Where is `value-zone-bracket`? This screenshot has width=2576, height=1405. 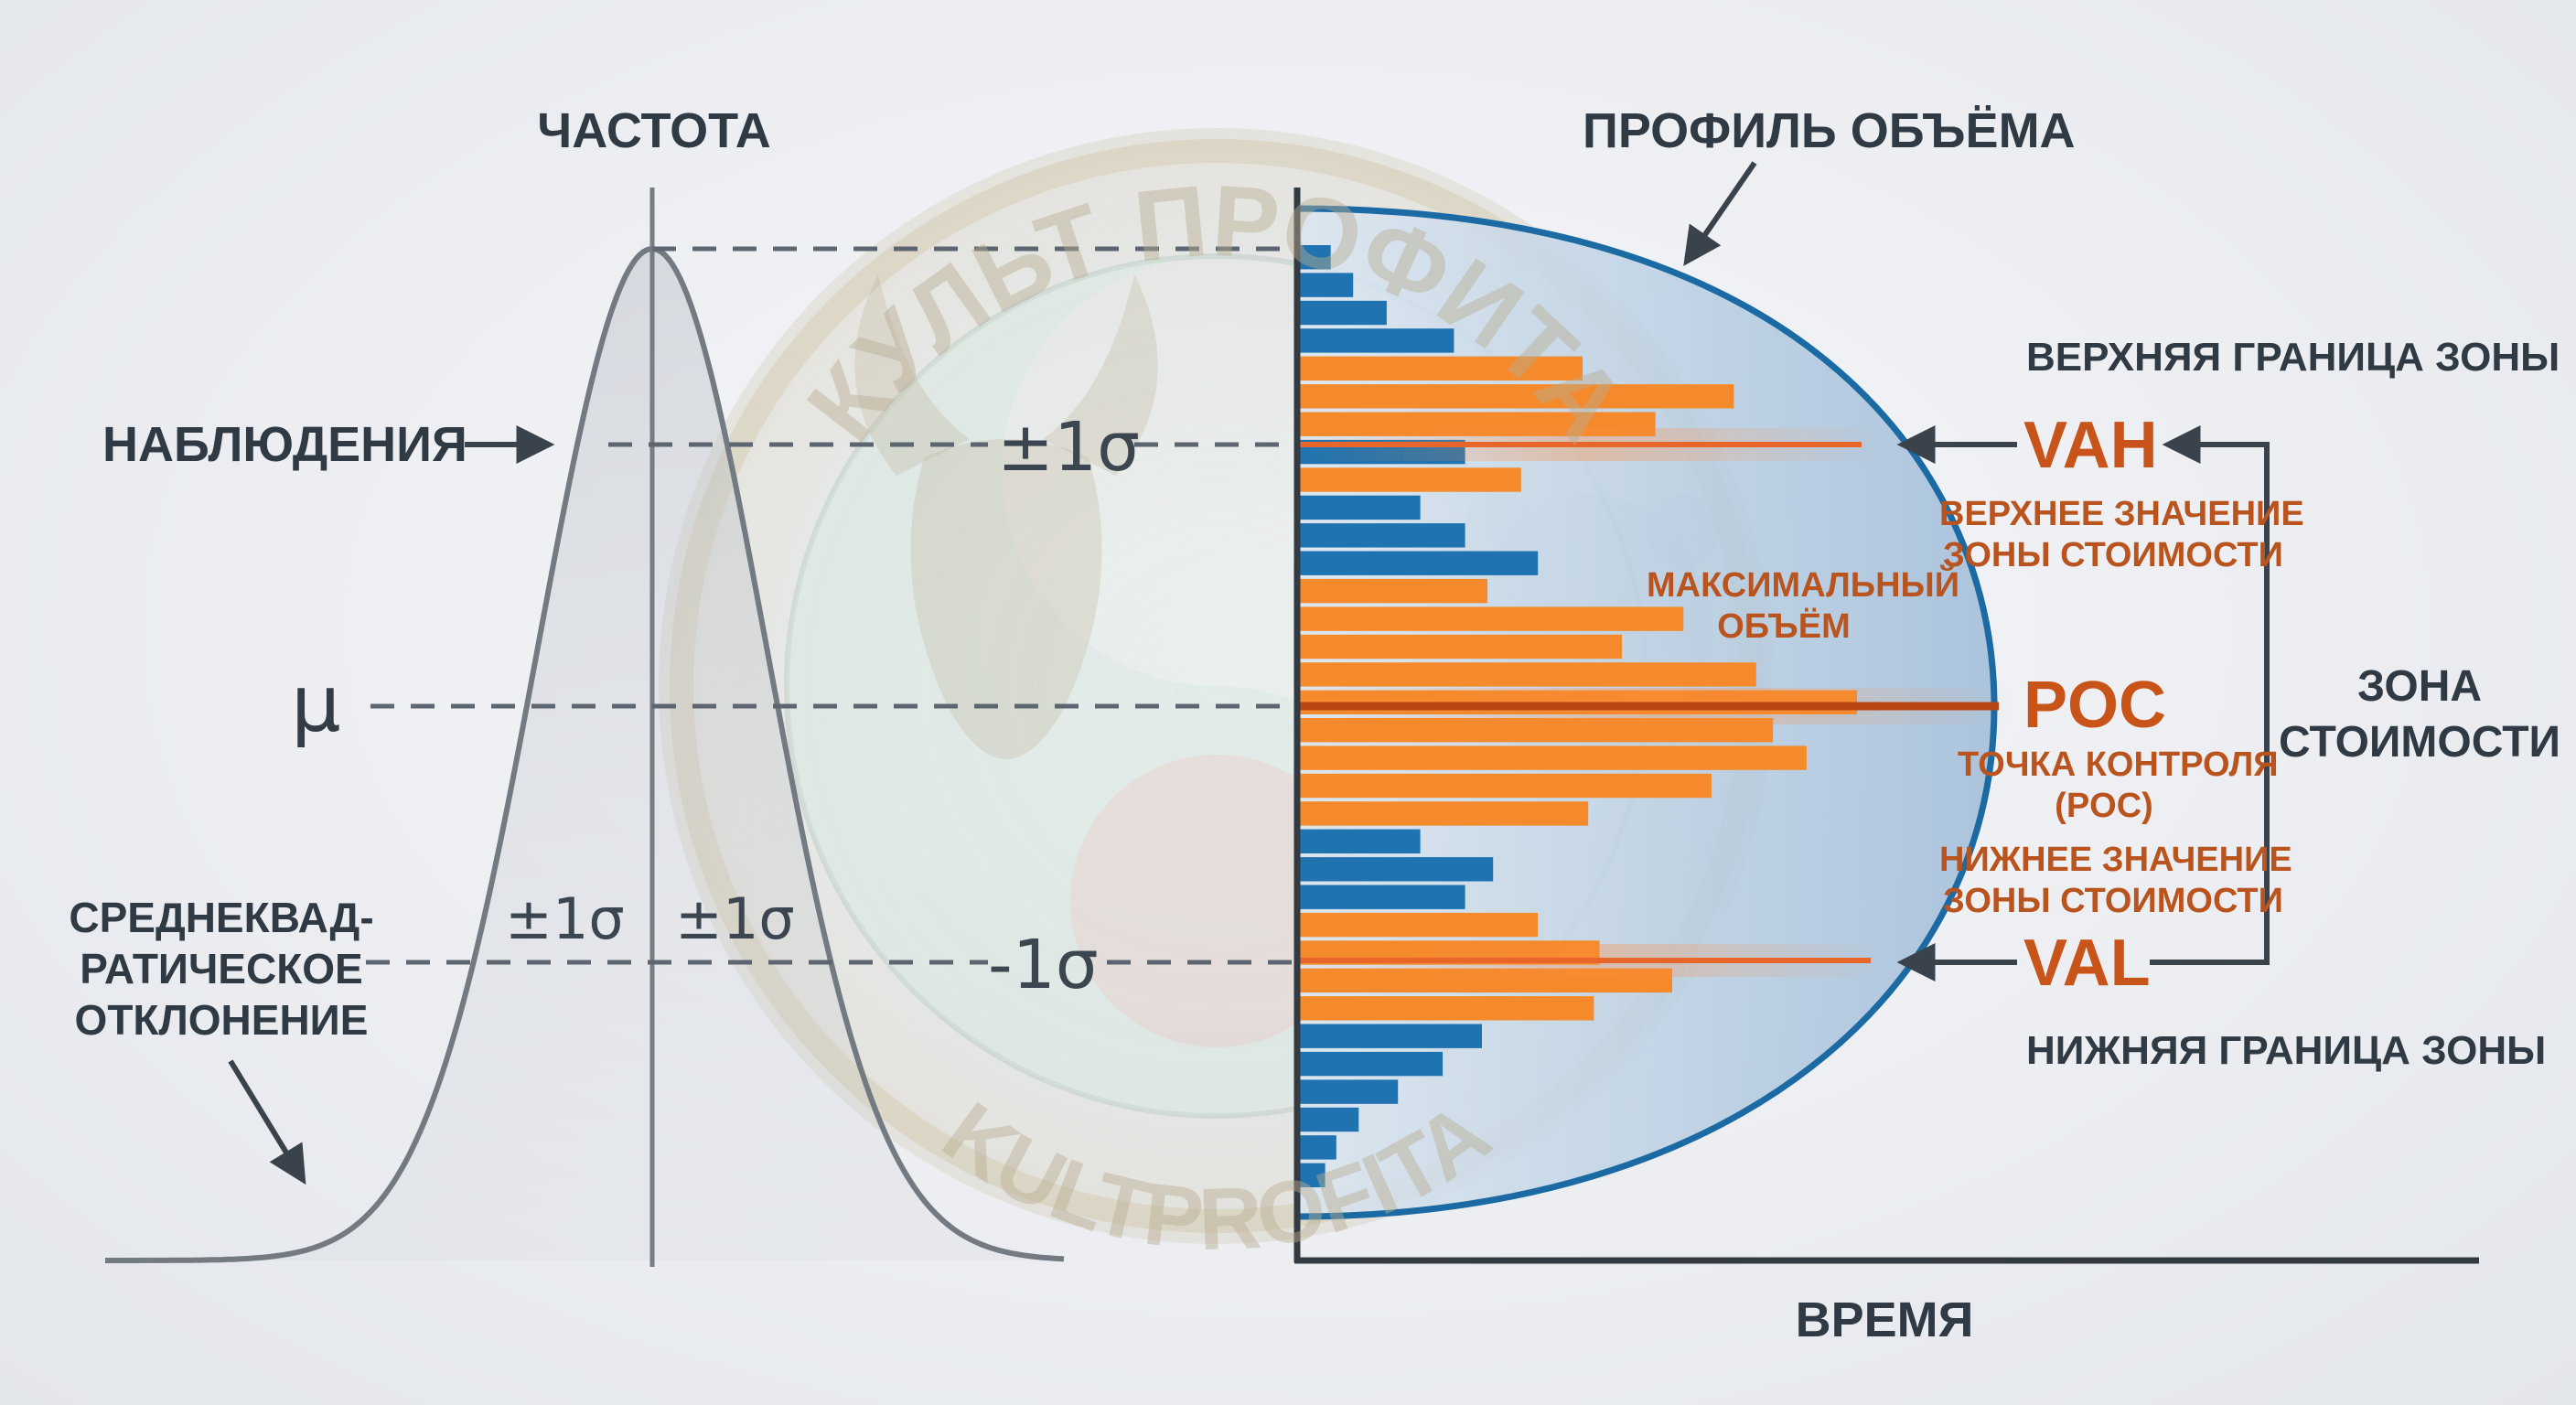 value-zone-bracket is located at coordinates (2210, 695).